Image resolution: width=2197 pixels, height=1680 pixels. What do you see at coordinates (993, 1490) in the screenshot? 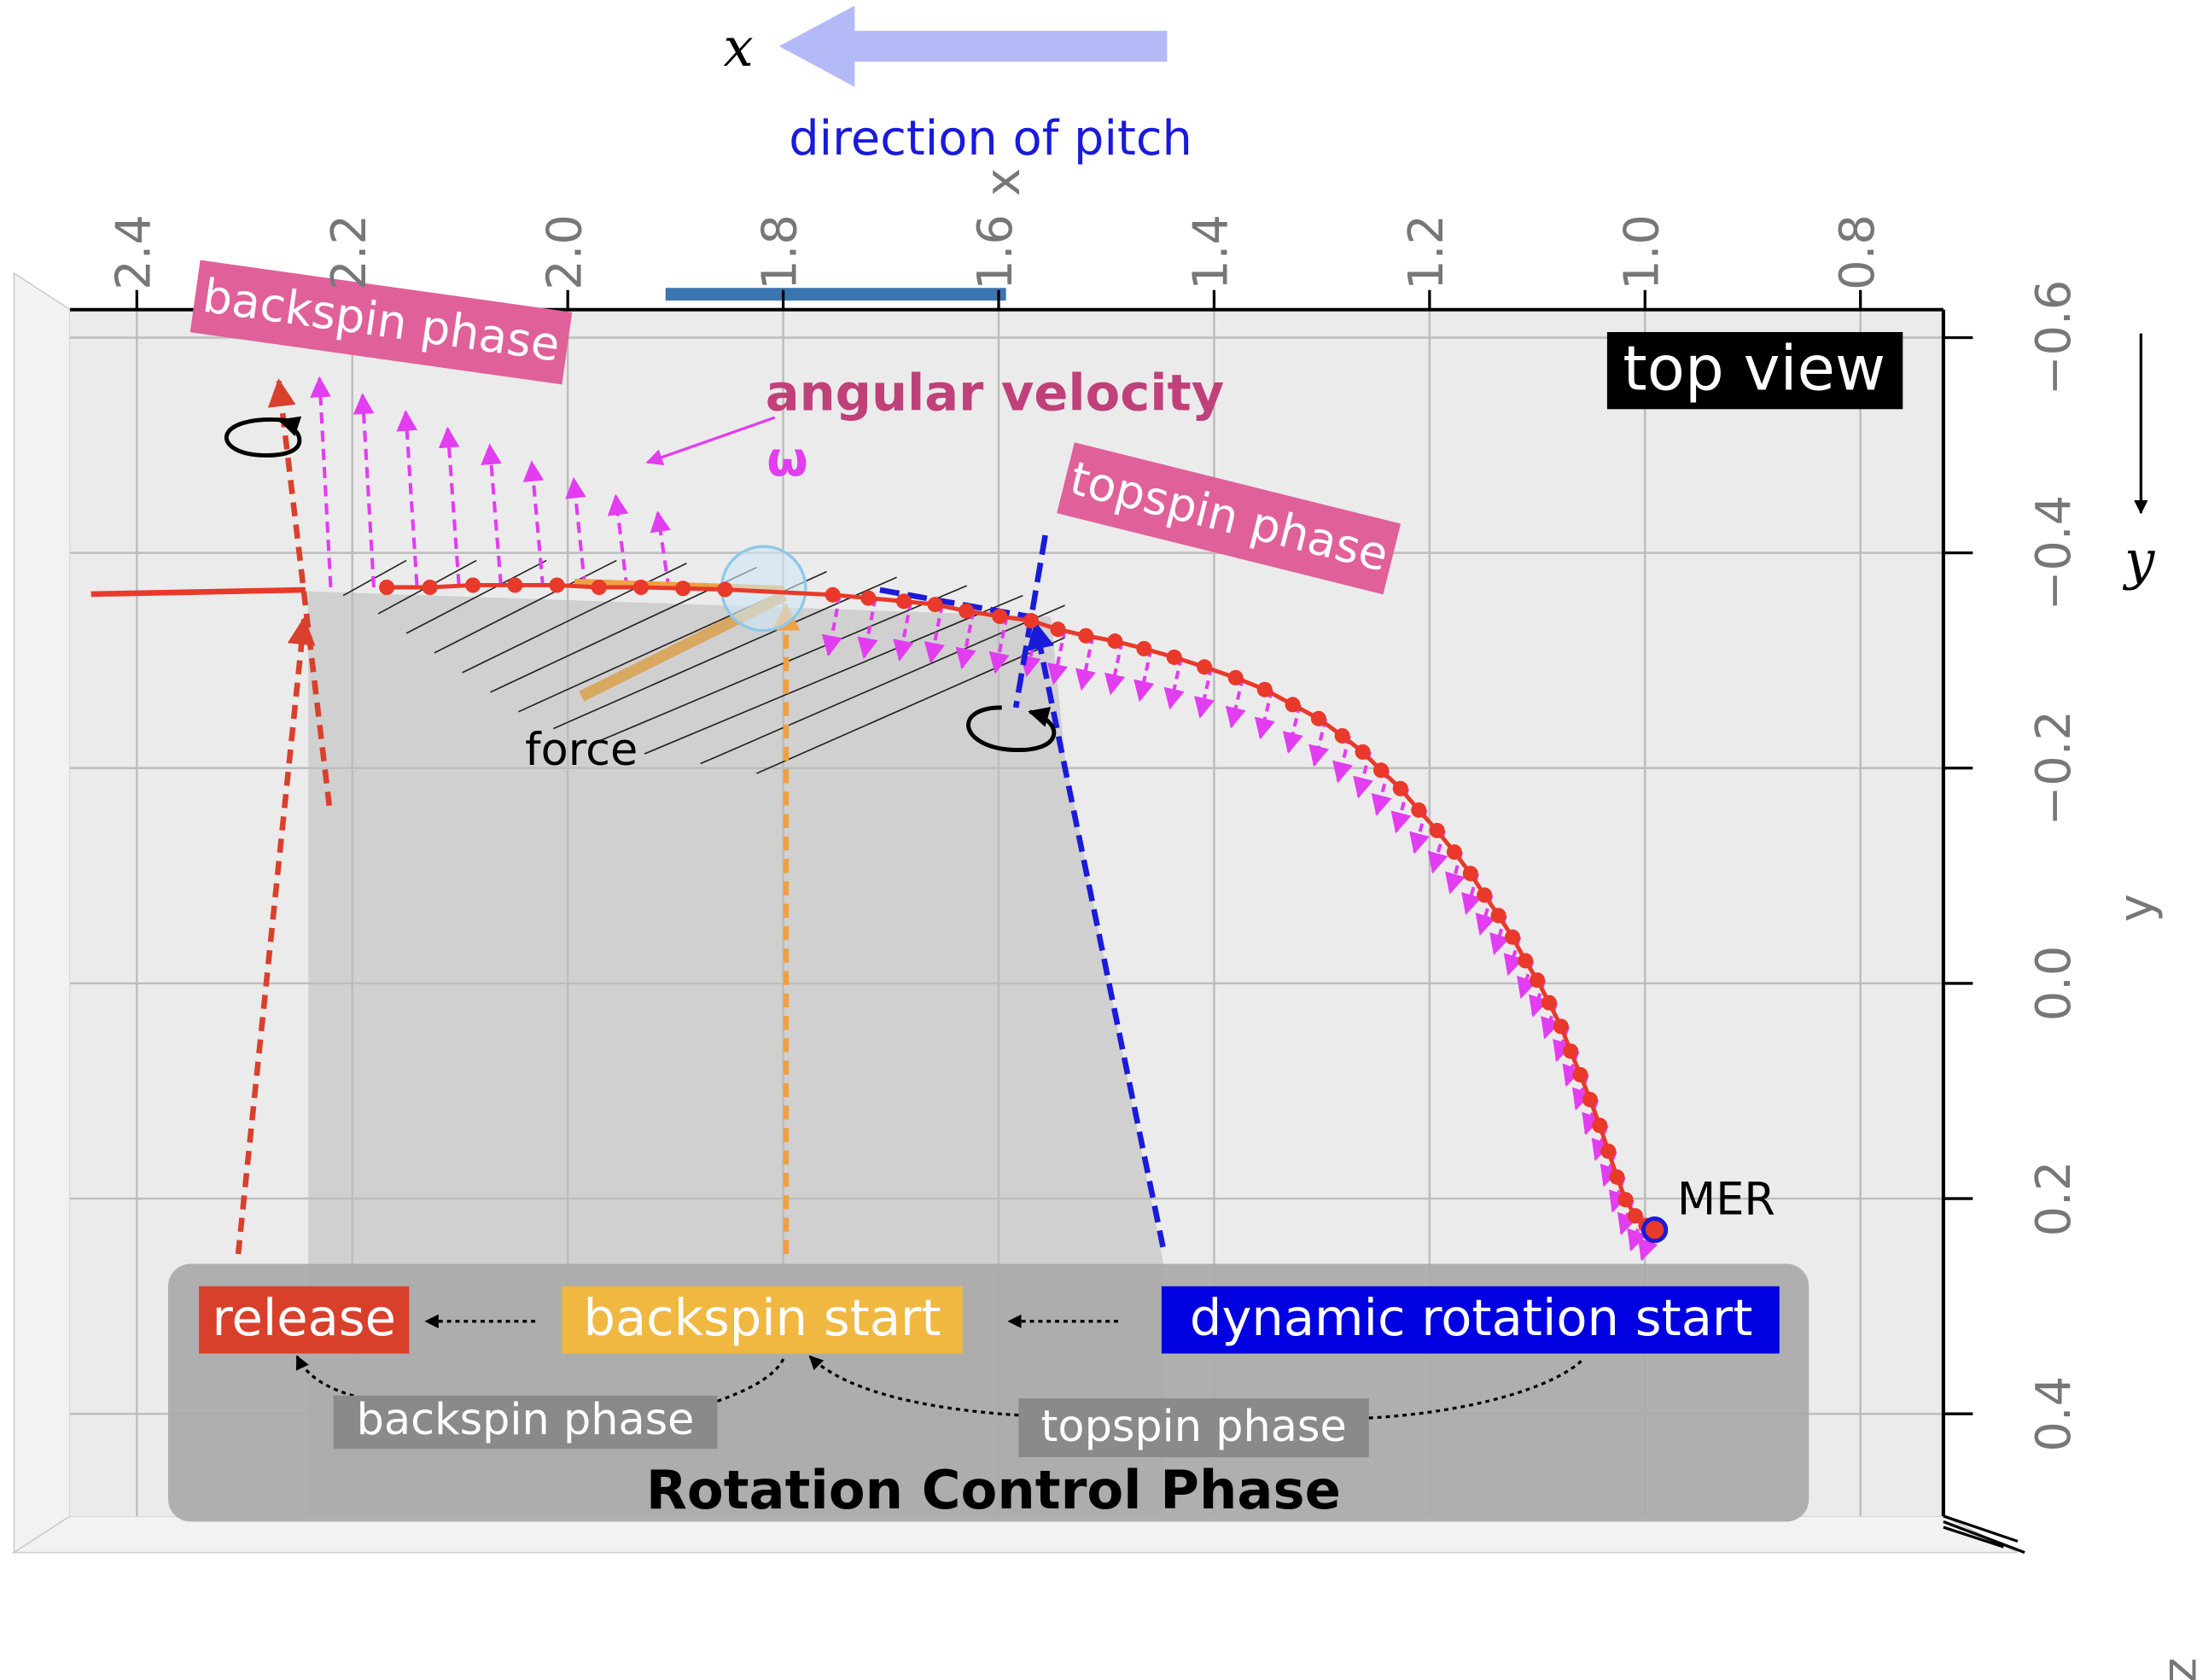
I see `rotation-control-phase: Rotation Control Phase` at bounding box center [993, 1490].